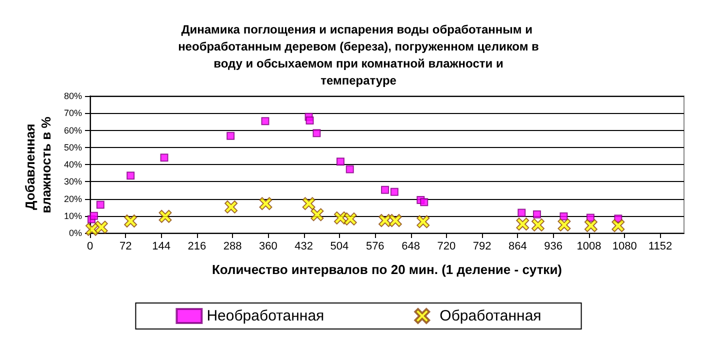  Describe the element at coordinates (232, 246) in the screenshot. I see `x-tick-label: 288` at that location.